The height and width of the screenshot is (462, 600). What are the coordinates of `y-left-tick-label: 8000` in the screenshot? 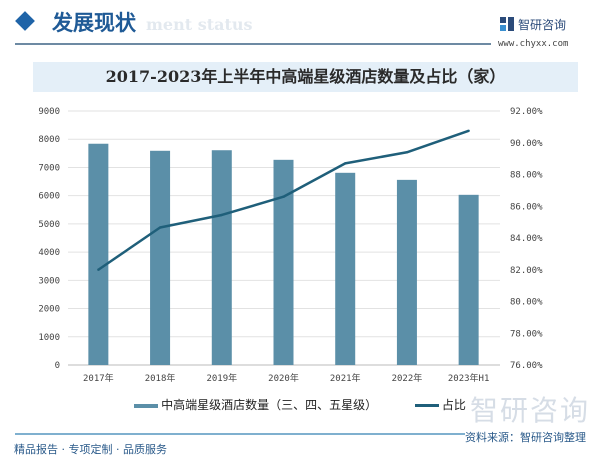 It's located at (49, 140).